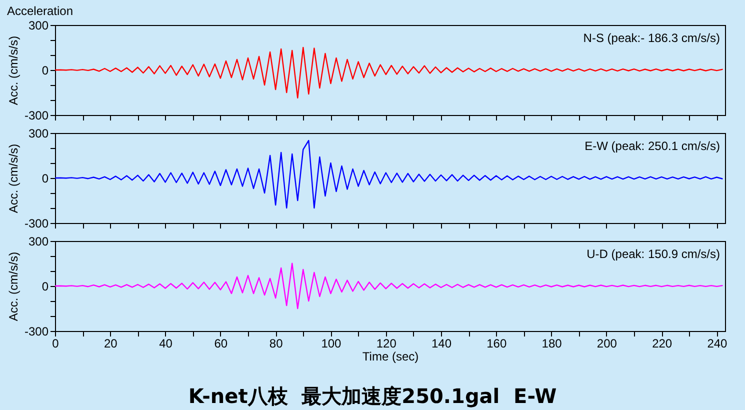 The width and height of the screenshot is (745, 410). I want to click on x-tick-label: 180, so click(552, 343).